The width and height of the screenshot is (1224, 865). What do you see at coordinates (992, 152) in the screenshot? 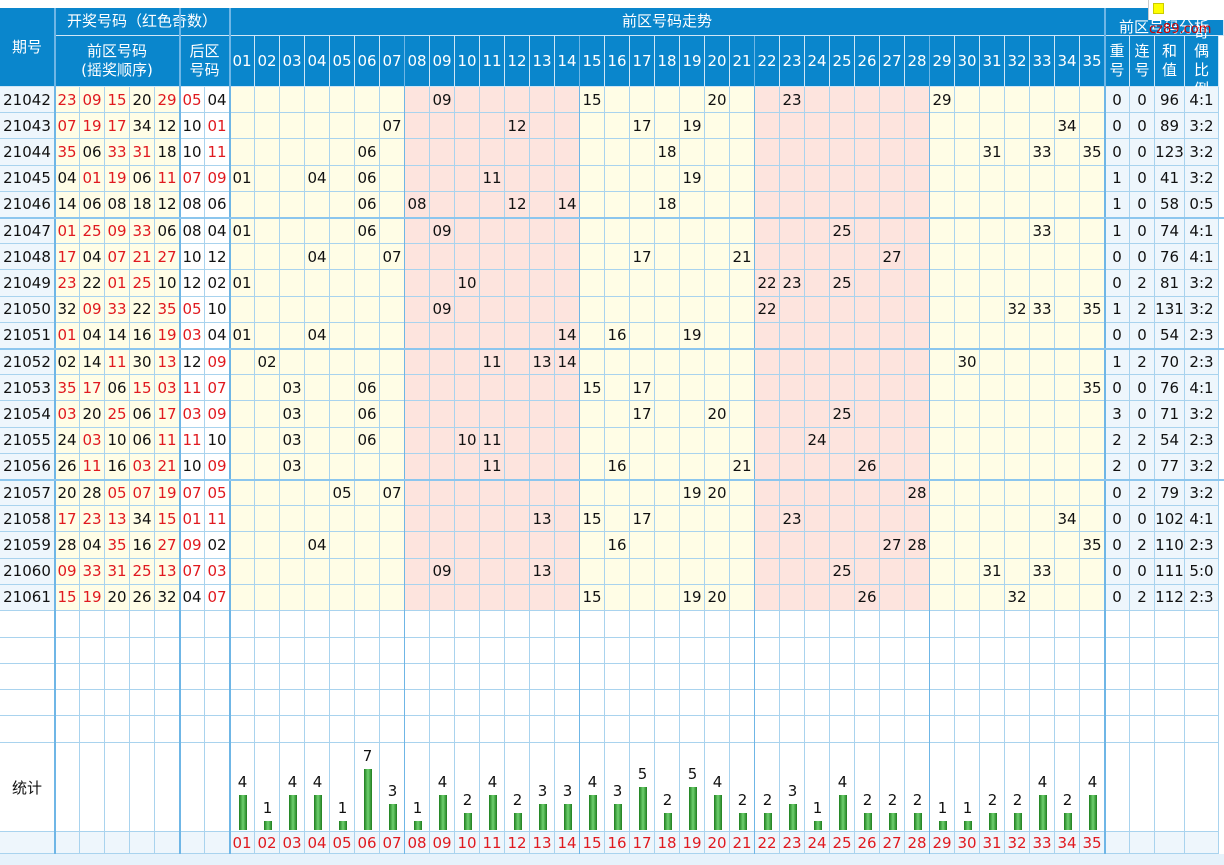
I see `trend-hit: 31` at bounding box center [992, 152].